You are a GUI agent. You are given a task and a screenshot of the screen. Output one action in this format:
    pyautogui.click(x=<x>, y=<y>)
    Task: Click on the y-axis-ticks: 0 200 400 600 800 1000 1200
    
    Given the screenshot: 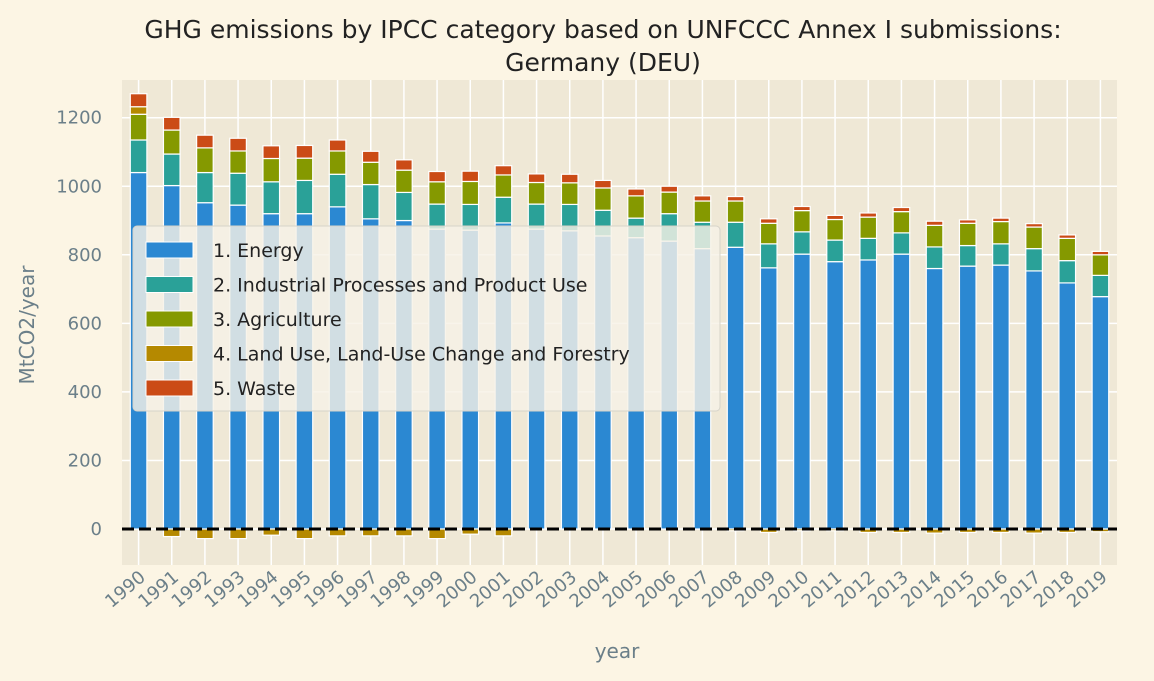 What is the action you would take?
    pyautogui.click(x=79, y=324)
    